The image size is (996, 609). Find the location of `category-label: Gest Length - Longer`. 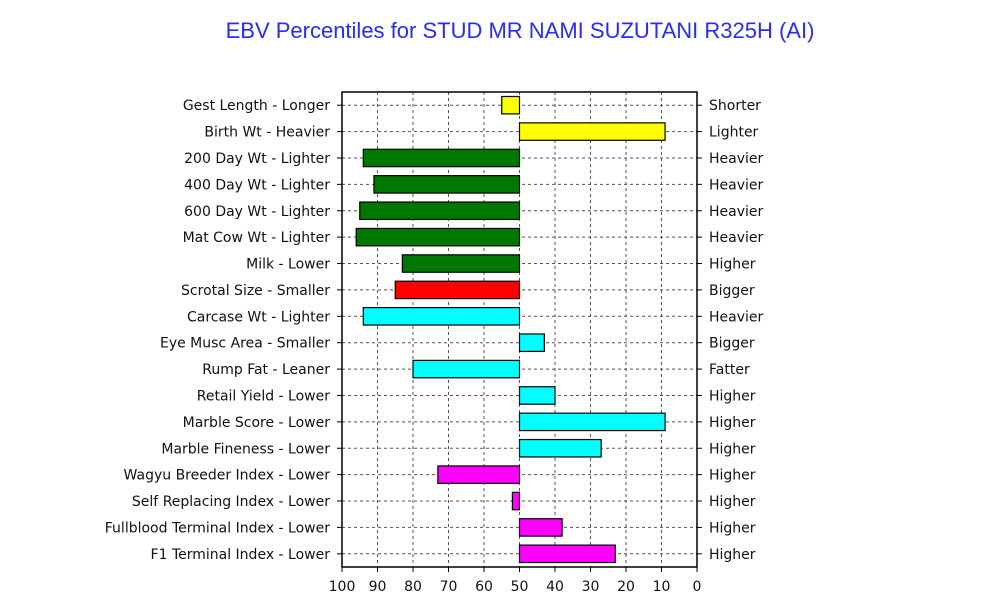

category-label: Gest Length - Longer is located at coordinates (256, 106).